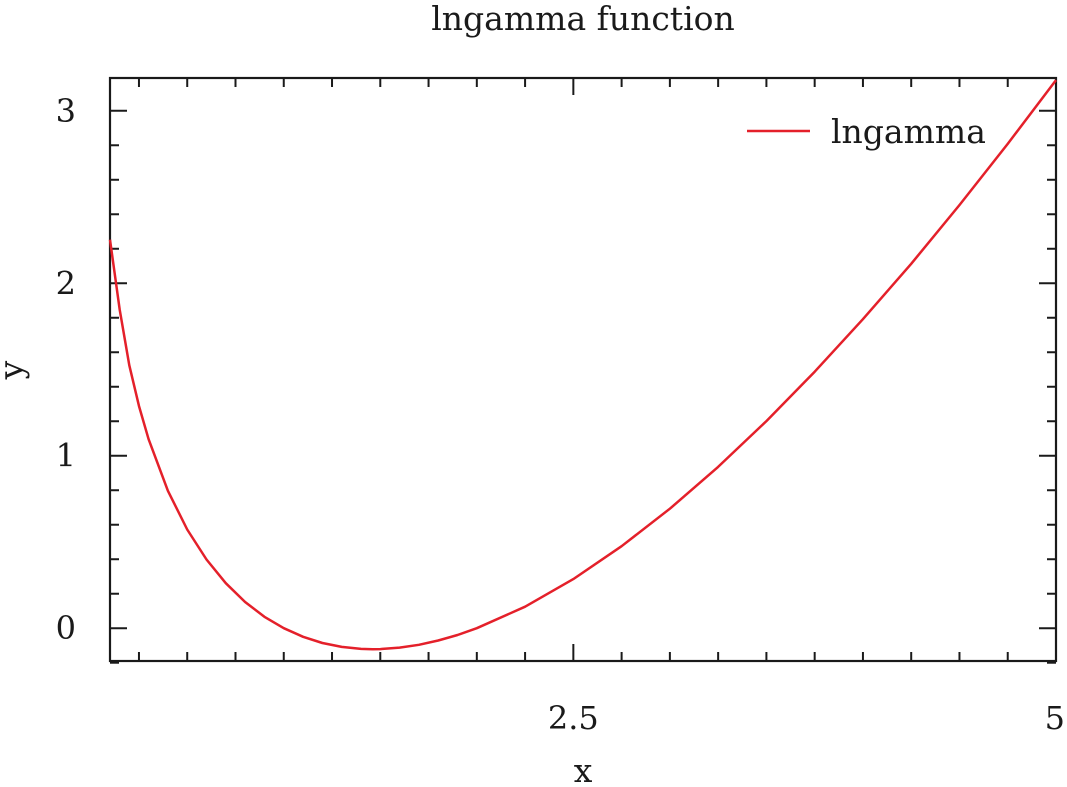  I want to click on chart-title: lngamma function, so click(583, 19).